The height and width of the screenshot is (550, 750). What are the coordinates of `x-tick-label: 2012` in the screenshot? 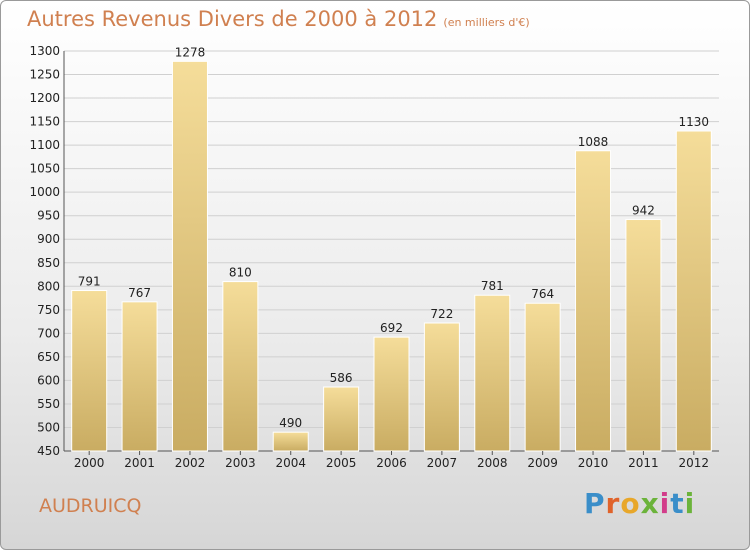 It's located at (694, 463).